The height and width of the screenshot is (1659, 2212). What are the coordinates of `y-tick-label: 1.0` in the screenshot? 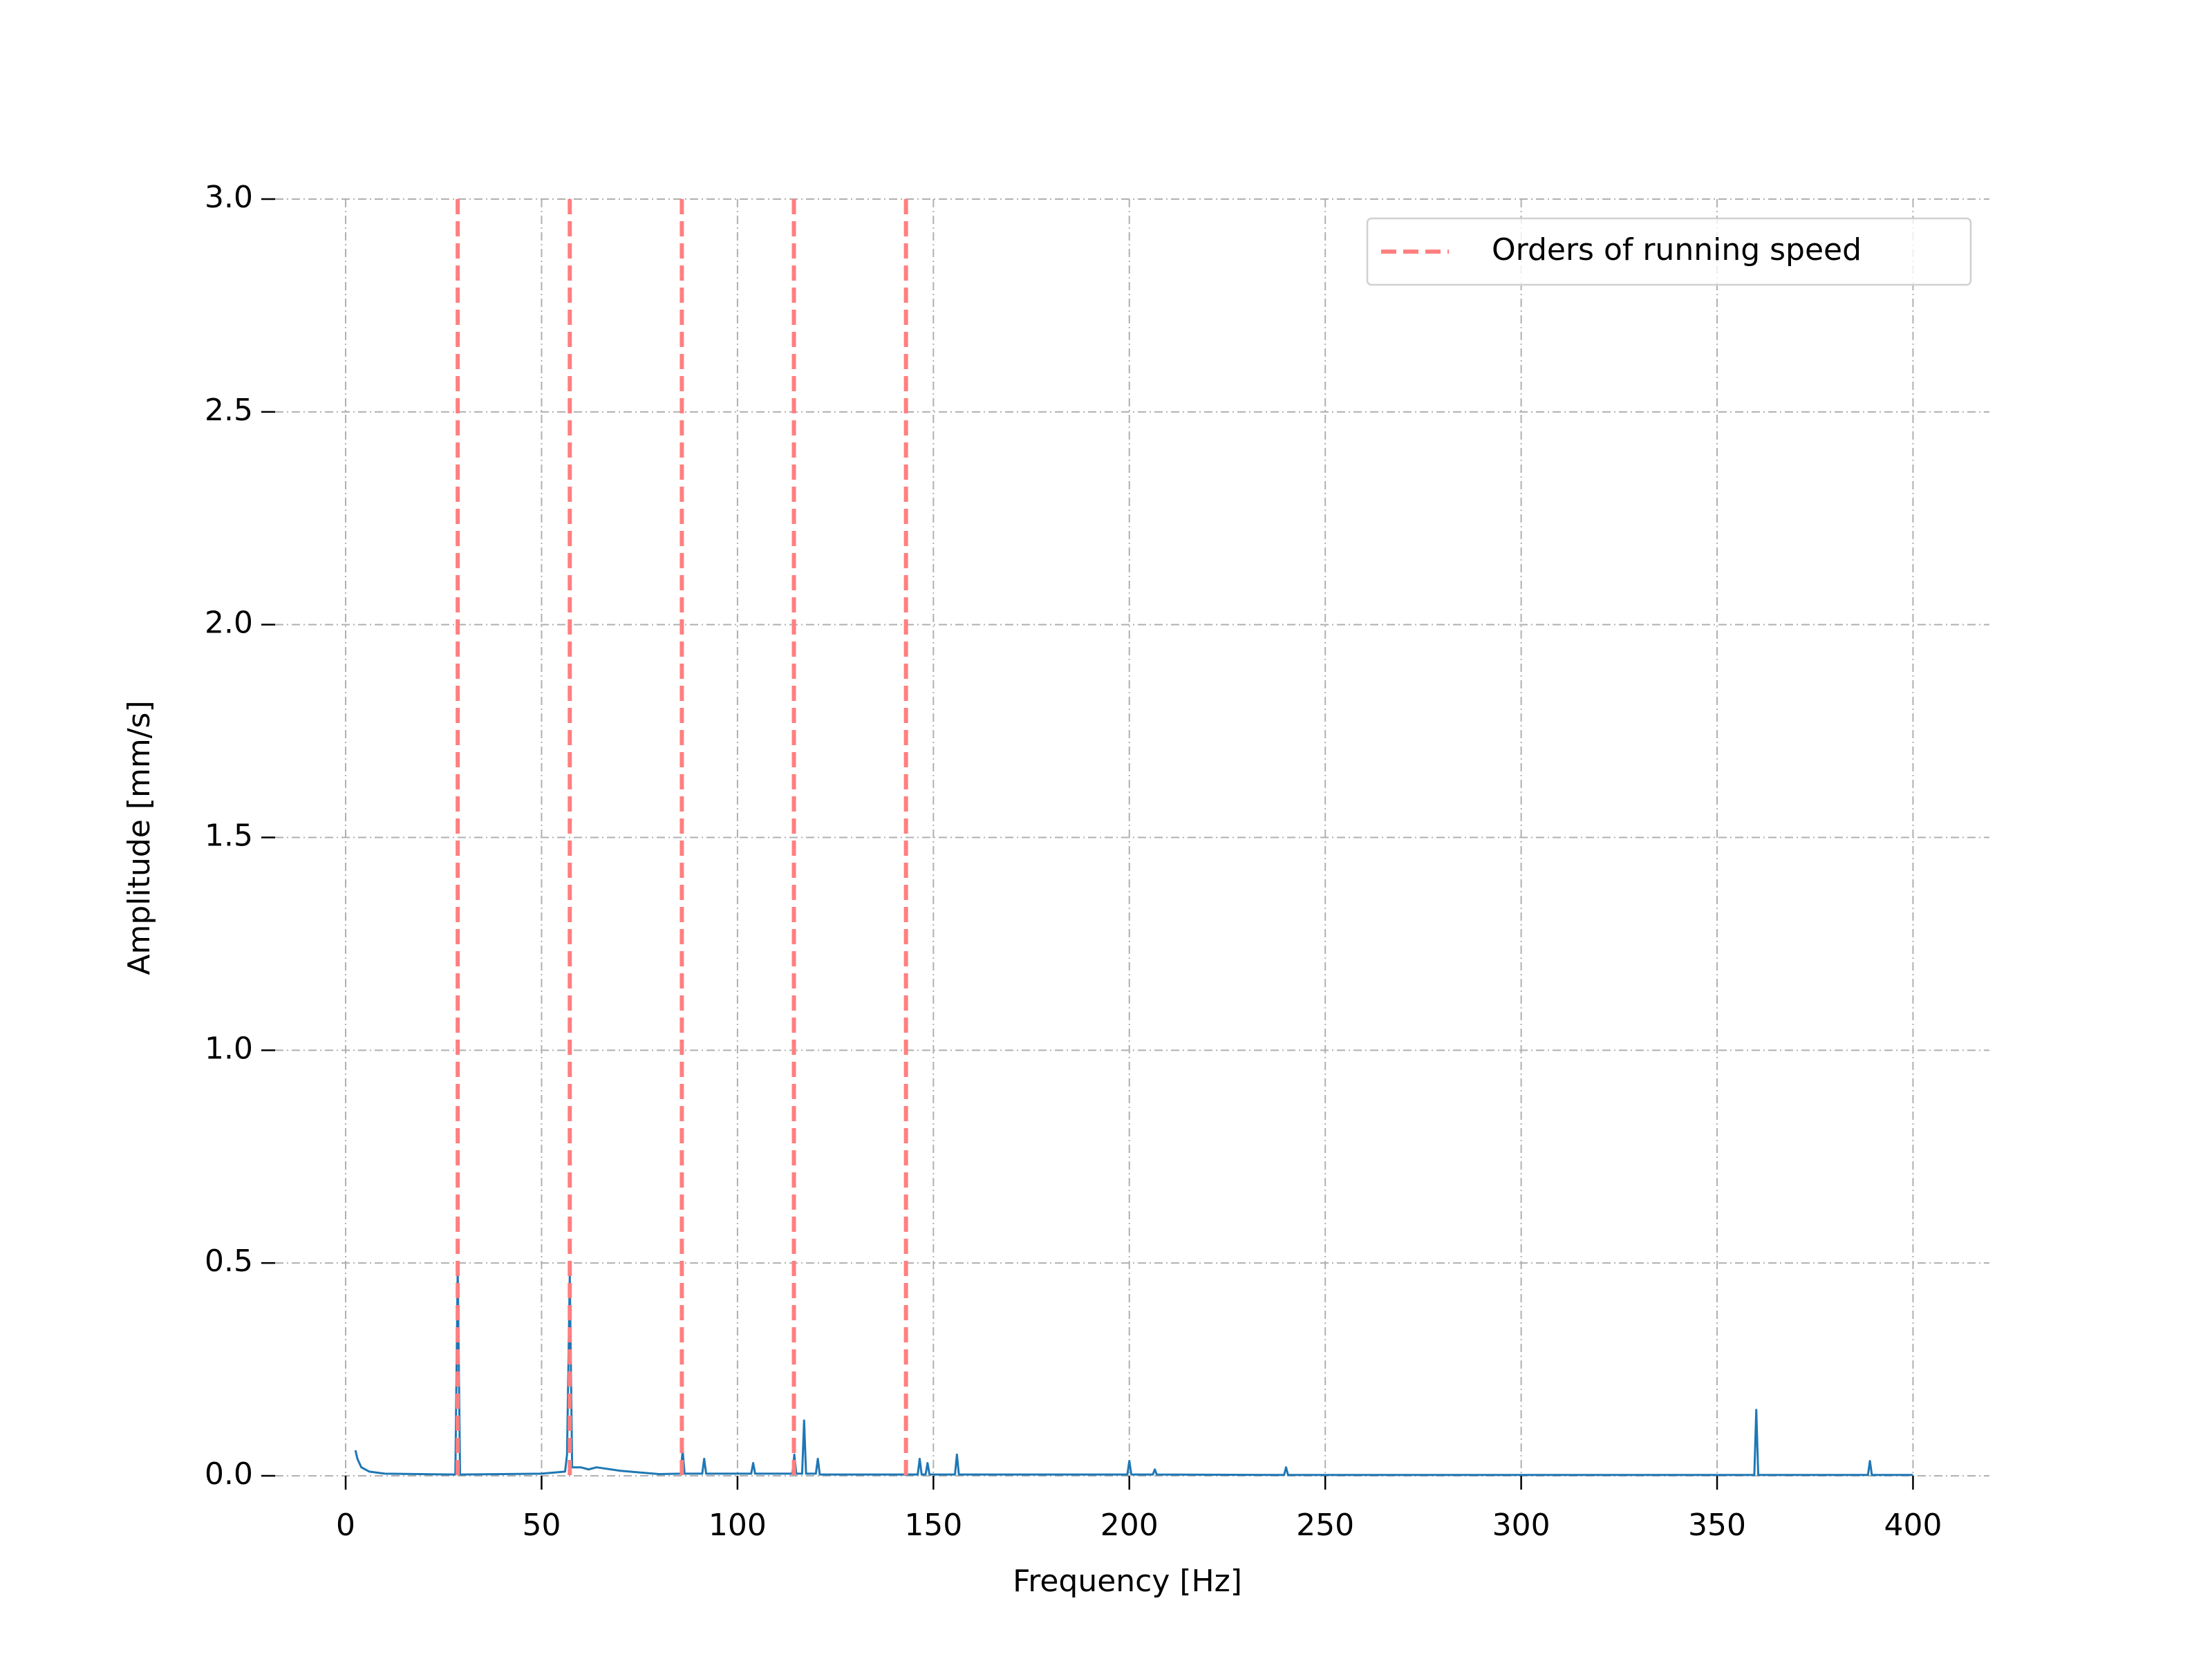 It's located at (229, 1049).